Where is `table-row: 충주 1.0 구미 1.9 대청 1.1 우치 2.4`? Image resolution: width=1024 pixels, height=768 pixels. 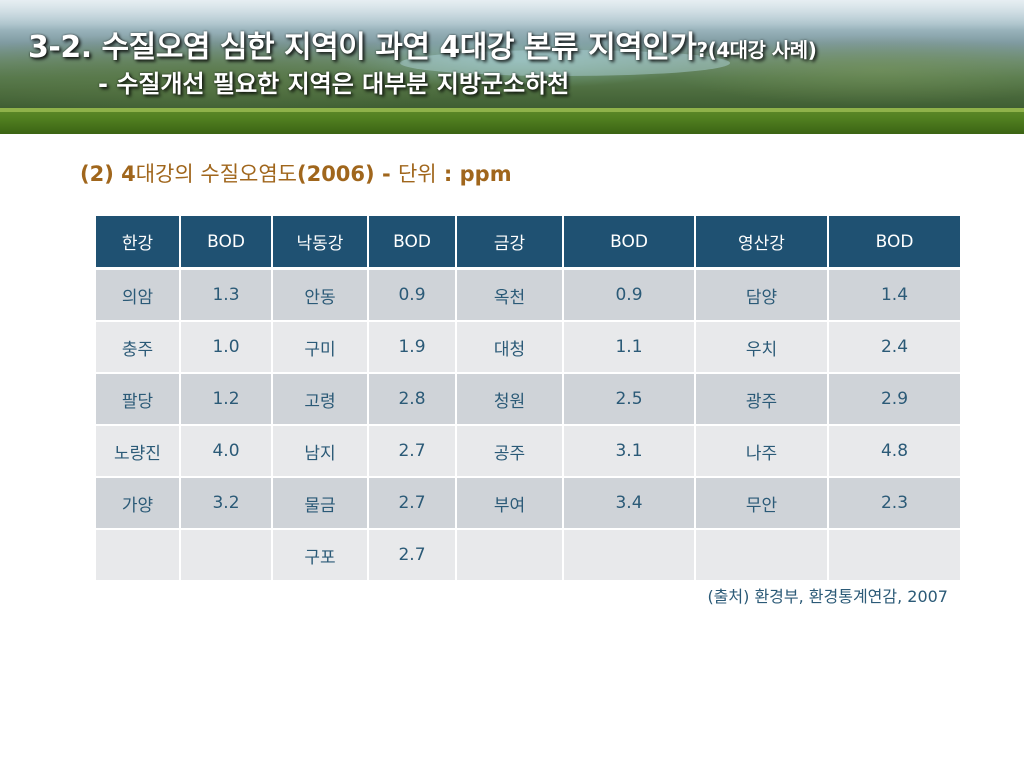
table-row: 충주 1.0 구미 1.9 대청 1.1 우치 2.4 is located at coordinates (528, 347).